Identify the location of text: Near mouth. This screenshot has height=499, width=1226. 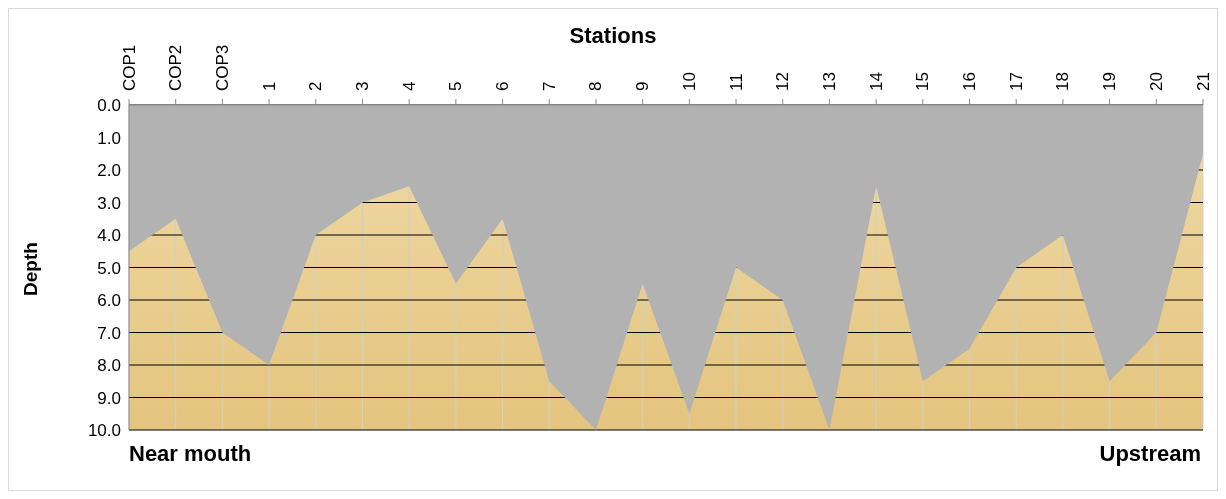
(190, 454).